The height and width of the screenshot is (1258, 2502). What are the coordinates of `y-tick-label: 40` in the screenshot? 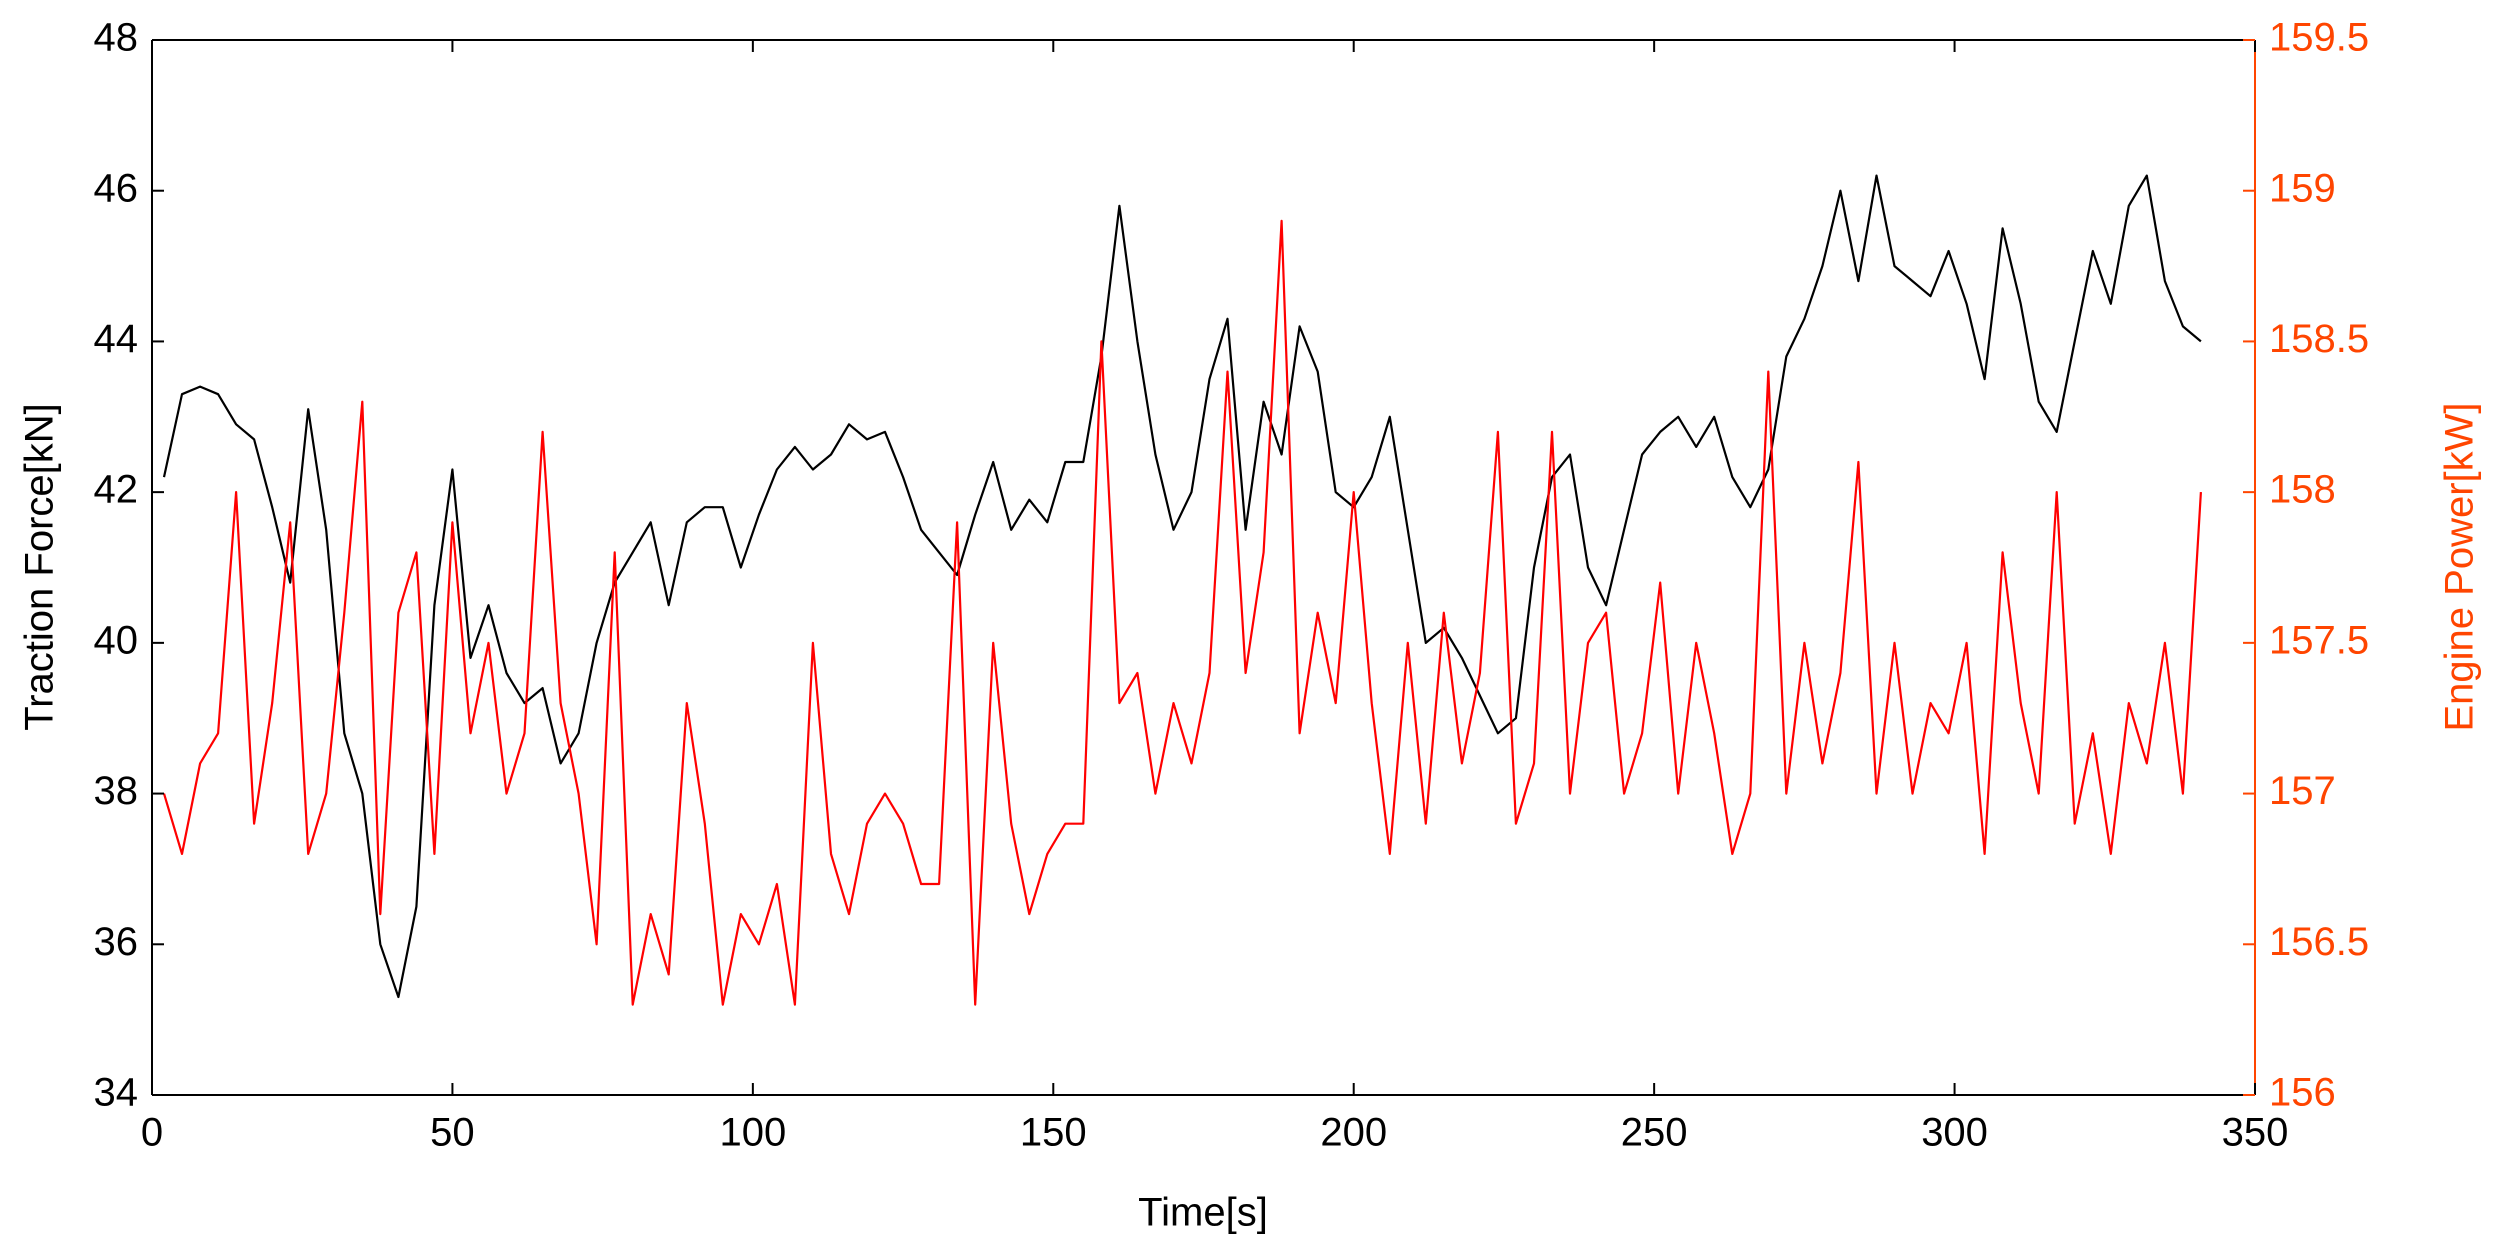 It's located at (116, 640).